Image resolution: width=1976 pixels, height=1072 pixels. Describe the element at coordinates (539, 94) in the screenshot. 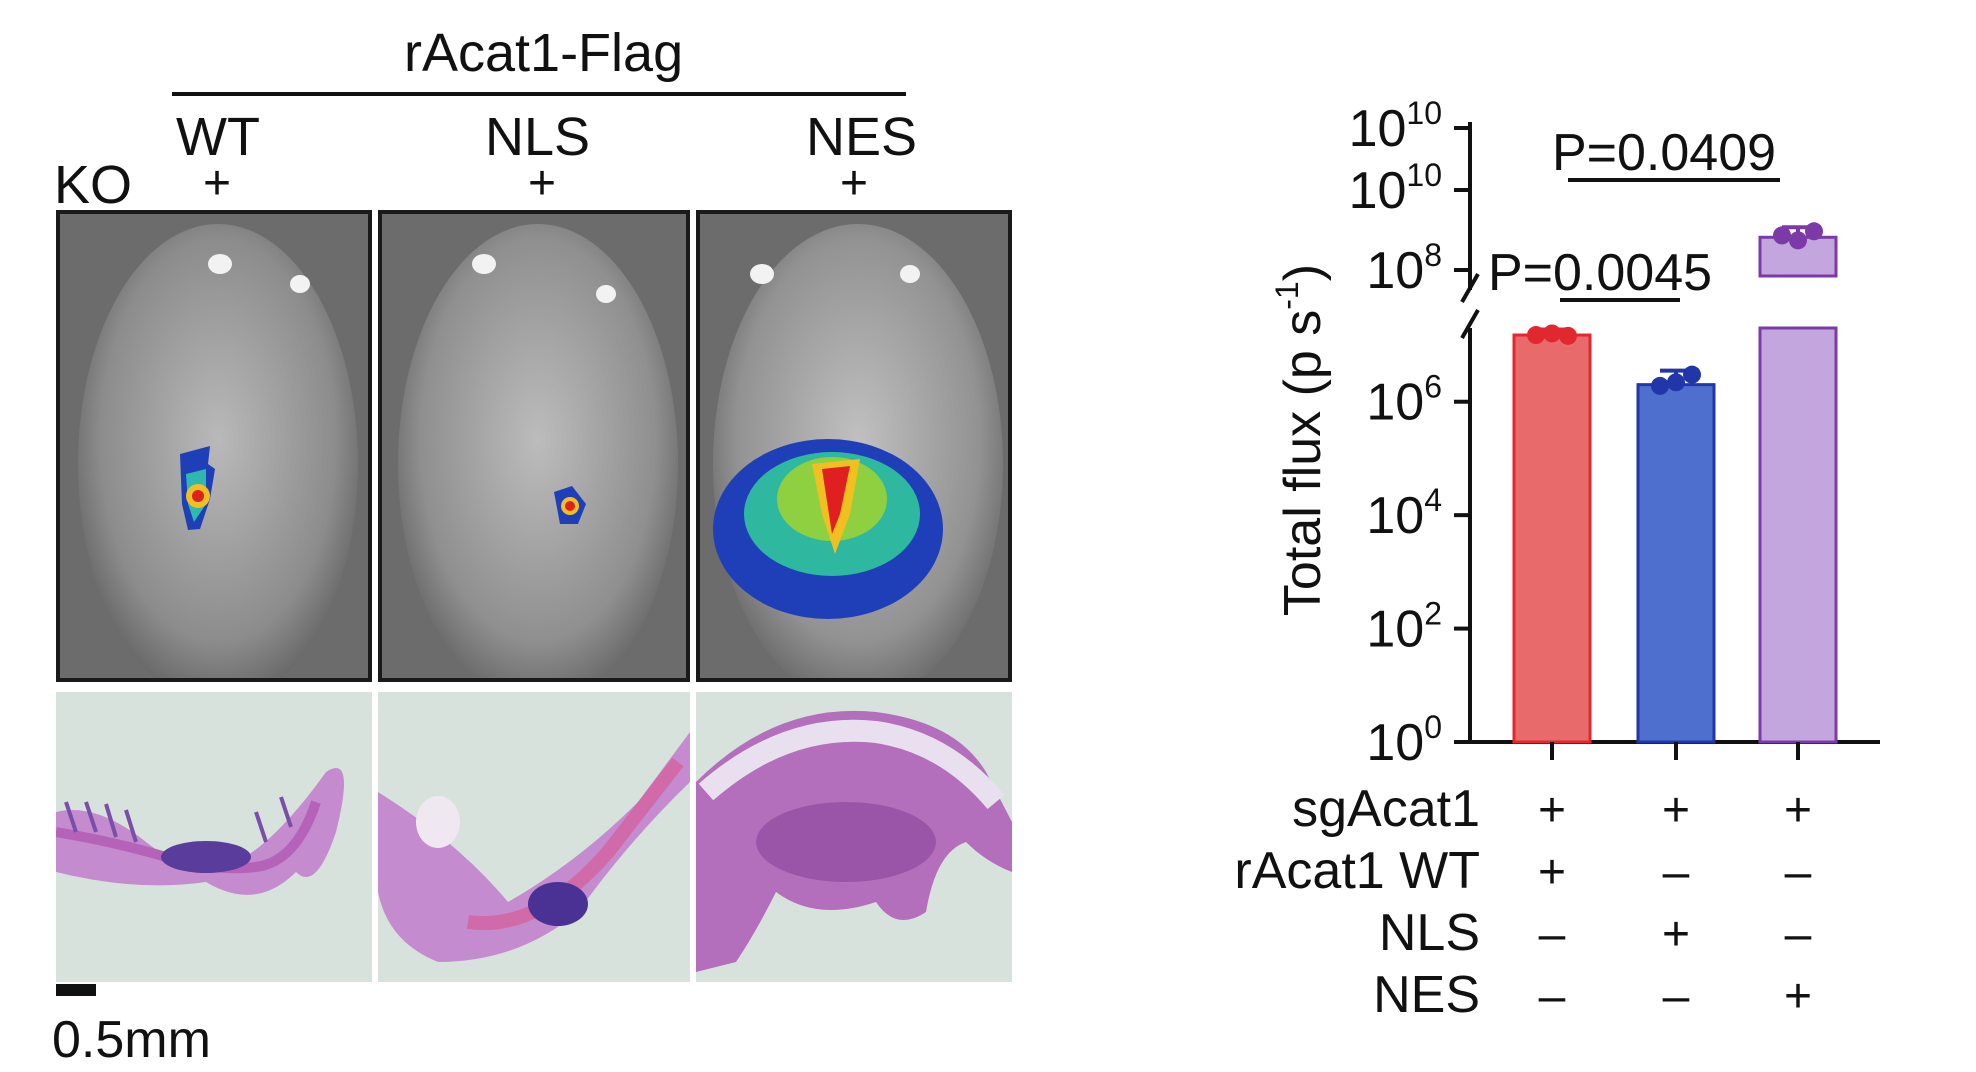

I see `group-bracket-line` at that location.